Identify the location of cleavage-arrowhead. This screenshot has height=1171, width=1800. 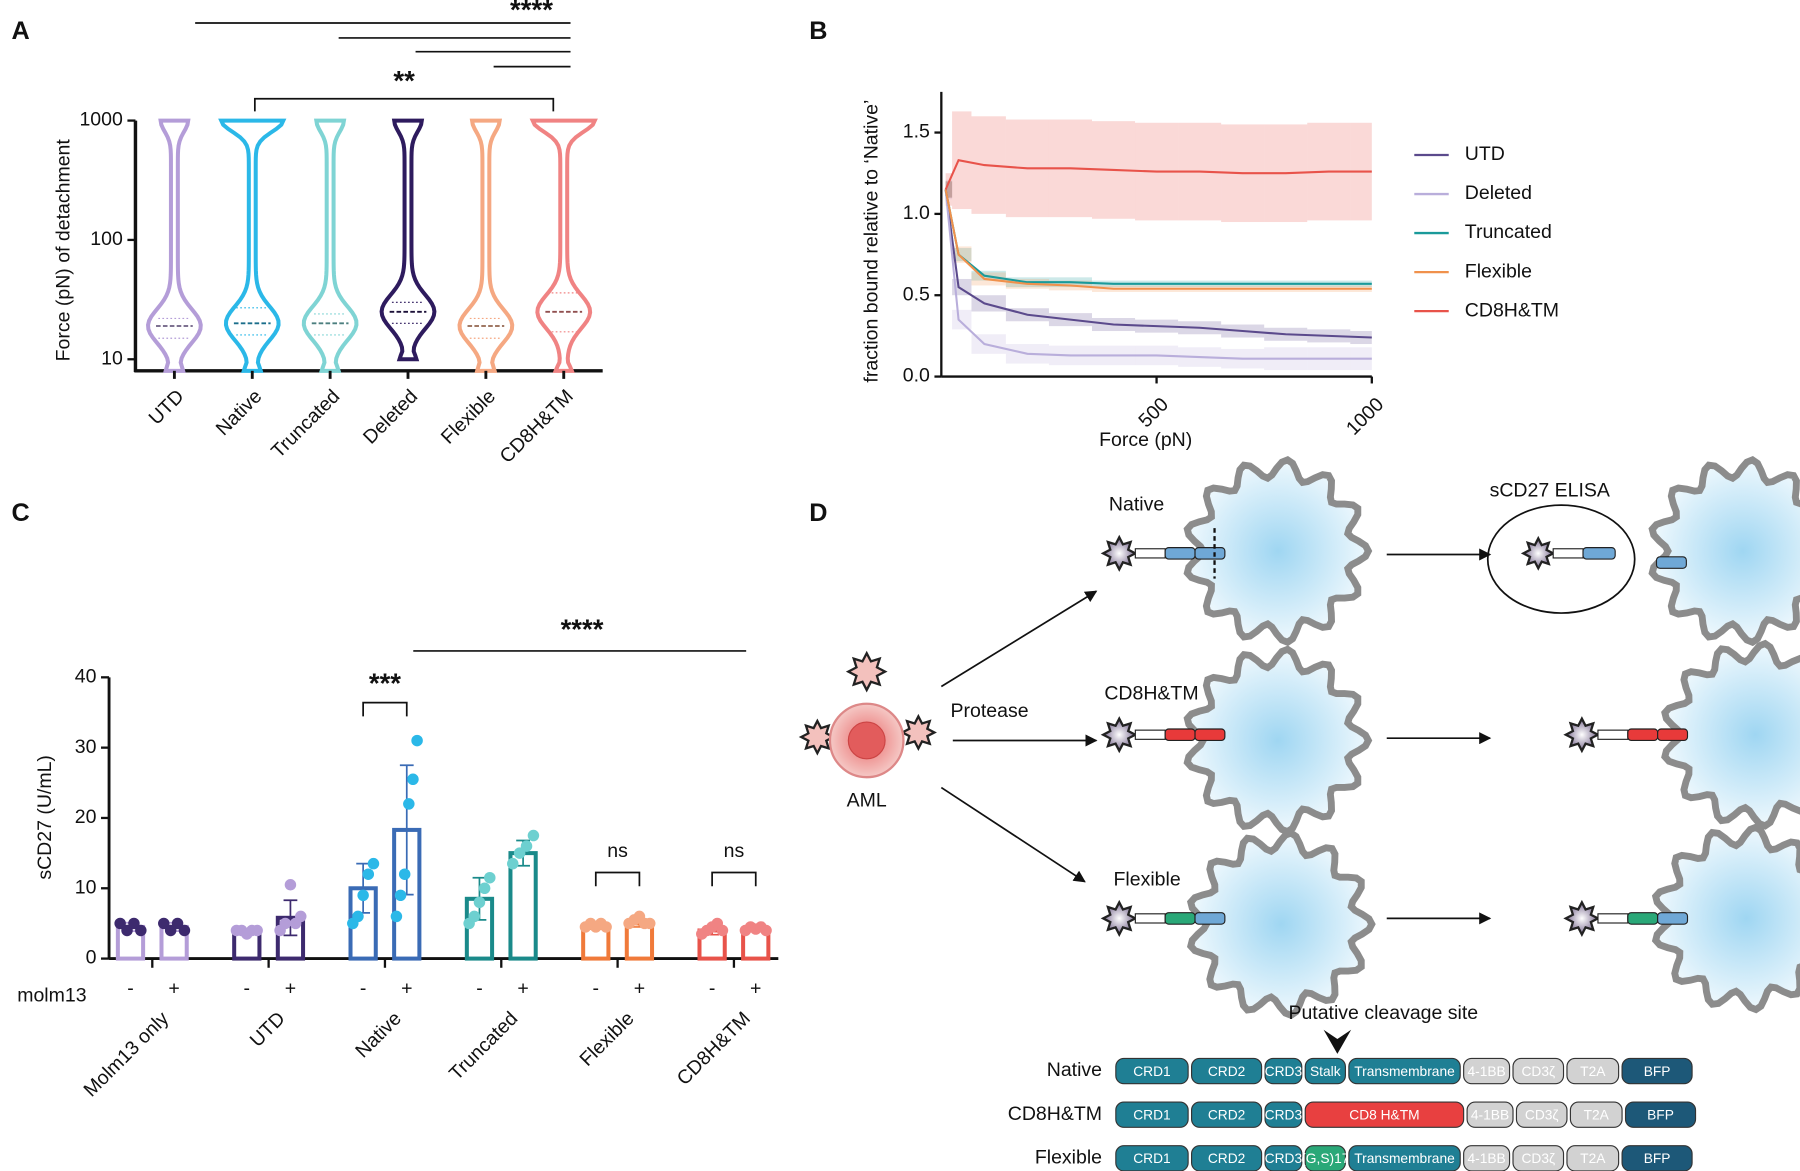
(1337, 1041).